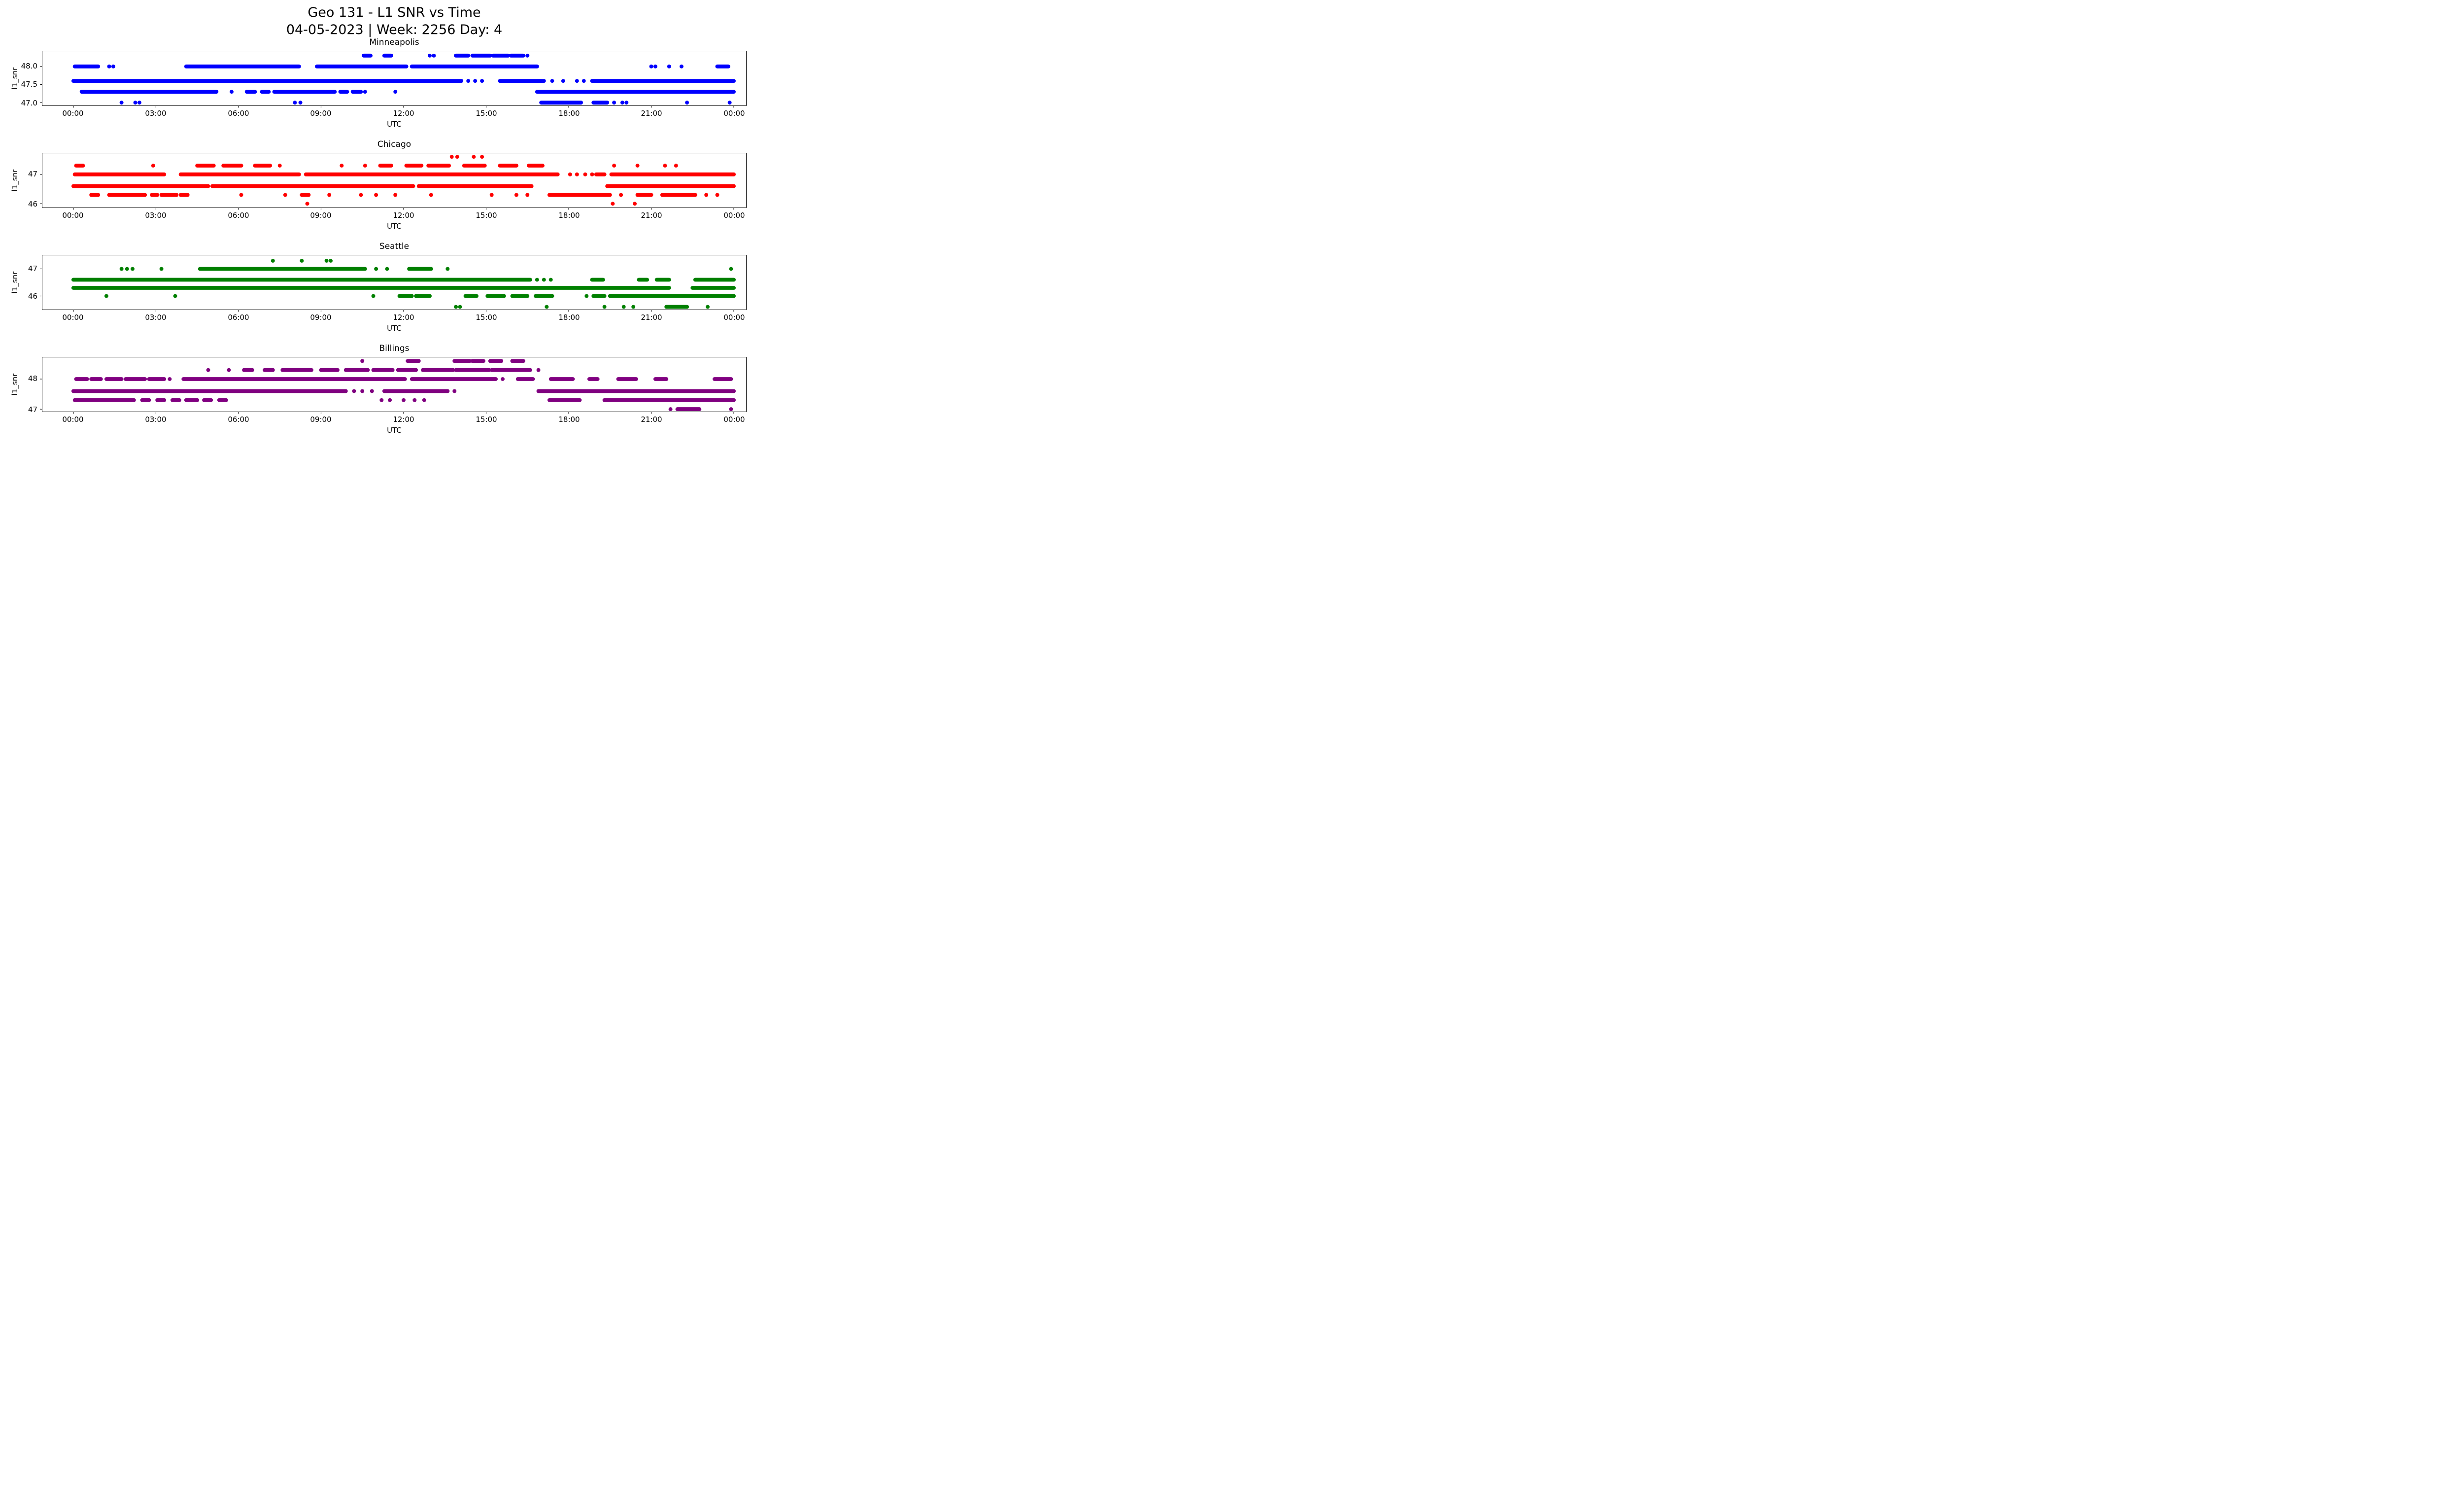 The image size is (2464, 1495). Describe the element at coordinates (29, 66) in the screenshot. I see `y-tick-label: 48.0` at that location.